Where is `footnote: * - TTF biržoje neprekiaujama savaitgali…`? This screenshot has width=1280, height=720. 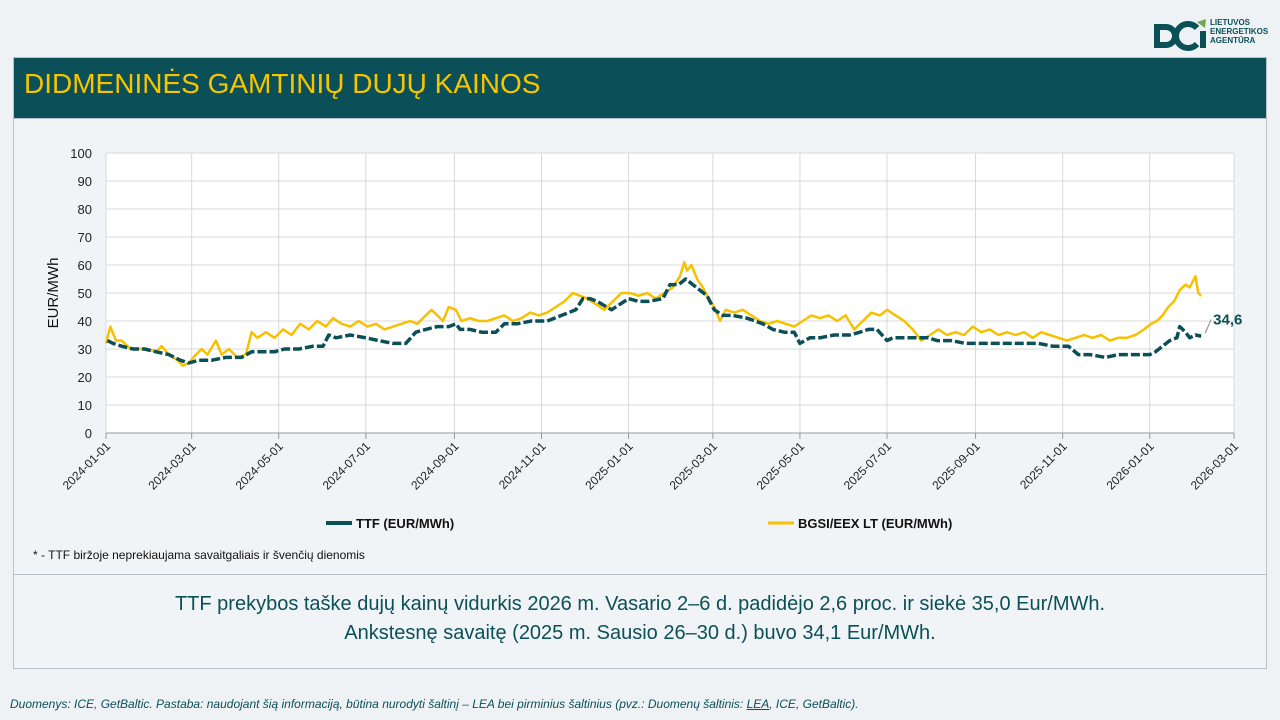 footnote: * - TTF biržoje neprekiaujama savaitgali… is located at coordinates (199, 555).